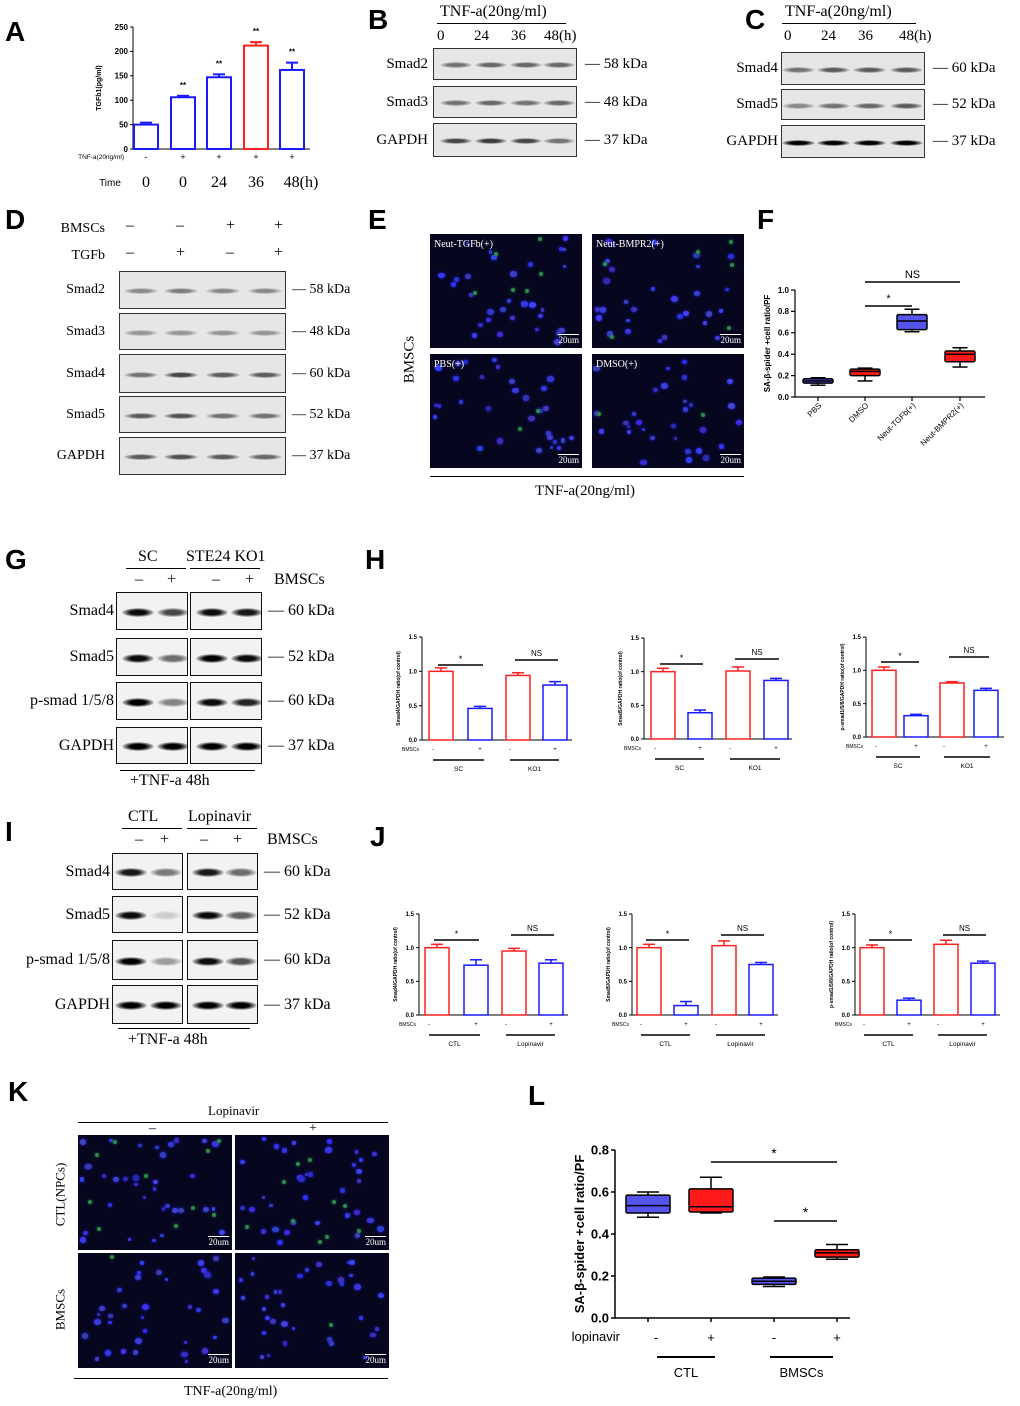  What do you see at coordinates (183, 182) in the screenshot?
I see `time-value: 0` at bounding box center [183, 182].